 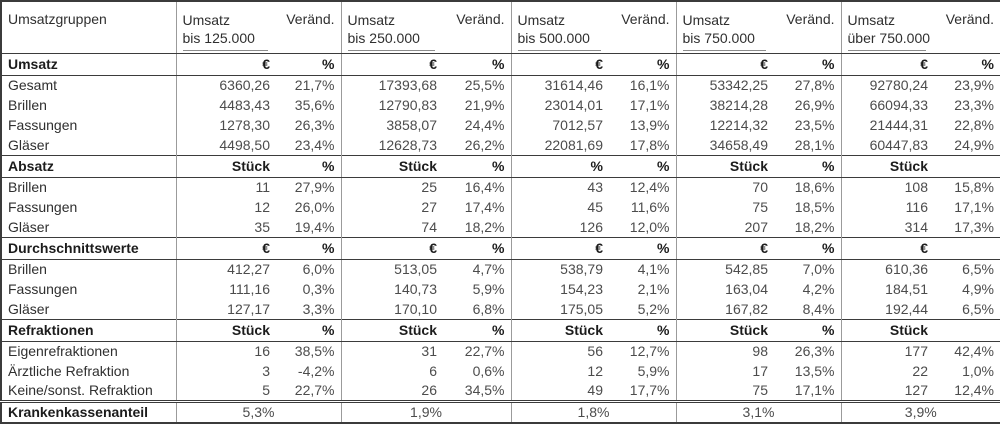 I want to click on value-cell: 92780,24, so click(x=888, y=85).